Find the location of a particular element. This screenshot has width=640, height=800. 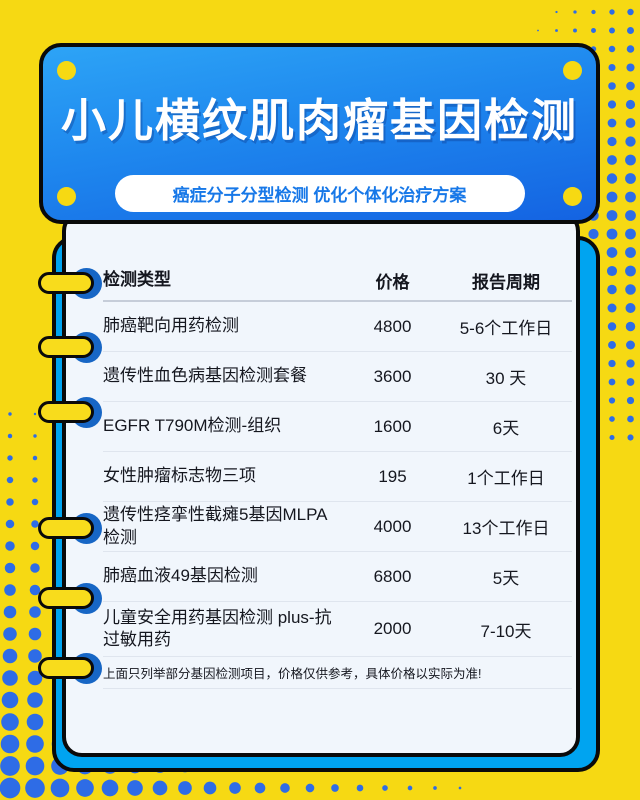

report-period: 5天 is located at coordinates (506, 578).